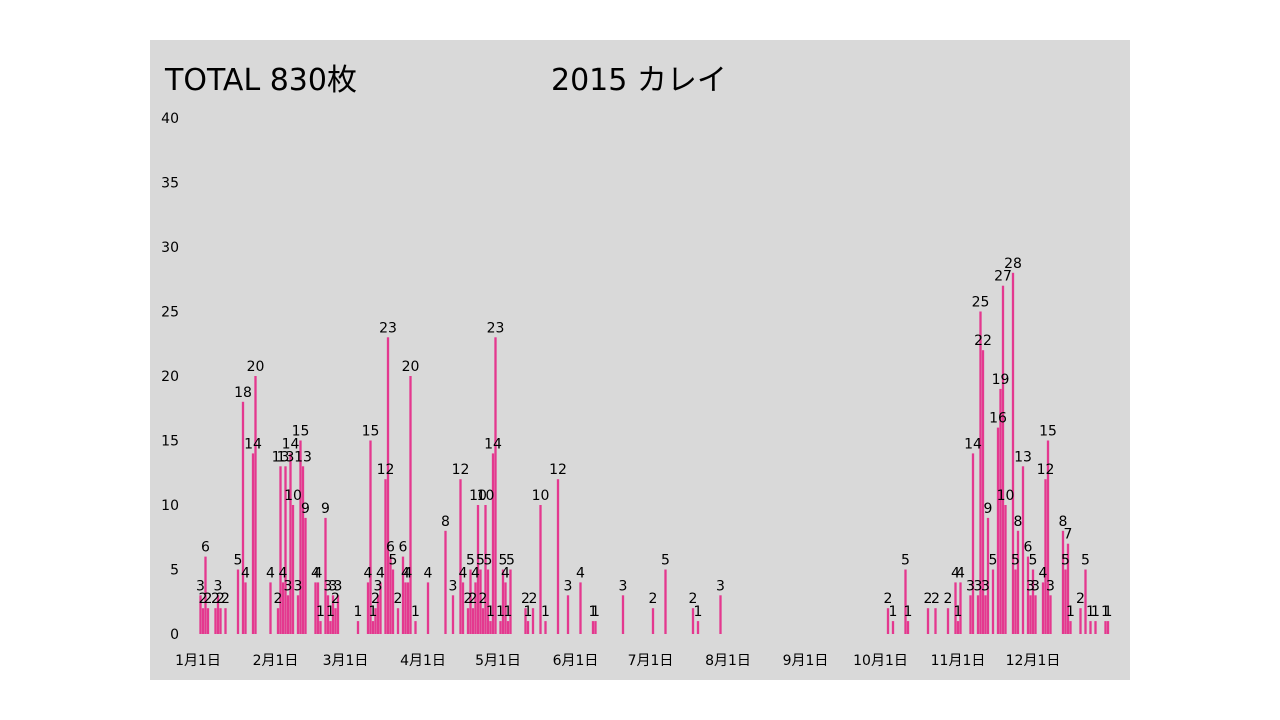 The image size is (1280, 720). Describe the element at coordinates (958, 661) in the screenshot. I see `x-tick-label: 11月1日` at that location.